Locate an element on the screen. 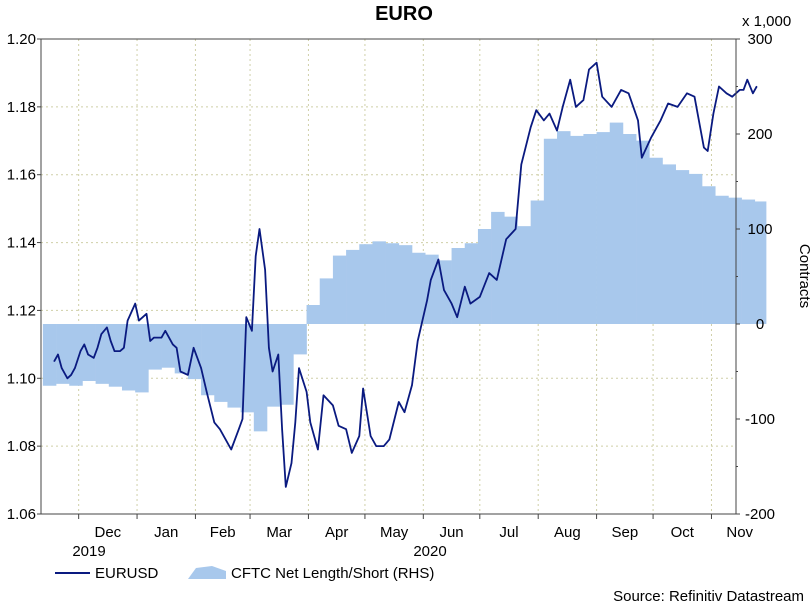 The image size is (811, 603). left-tick-label: 1.14 is located at coordinates (21, 243).